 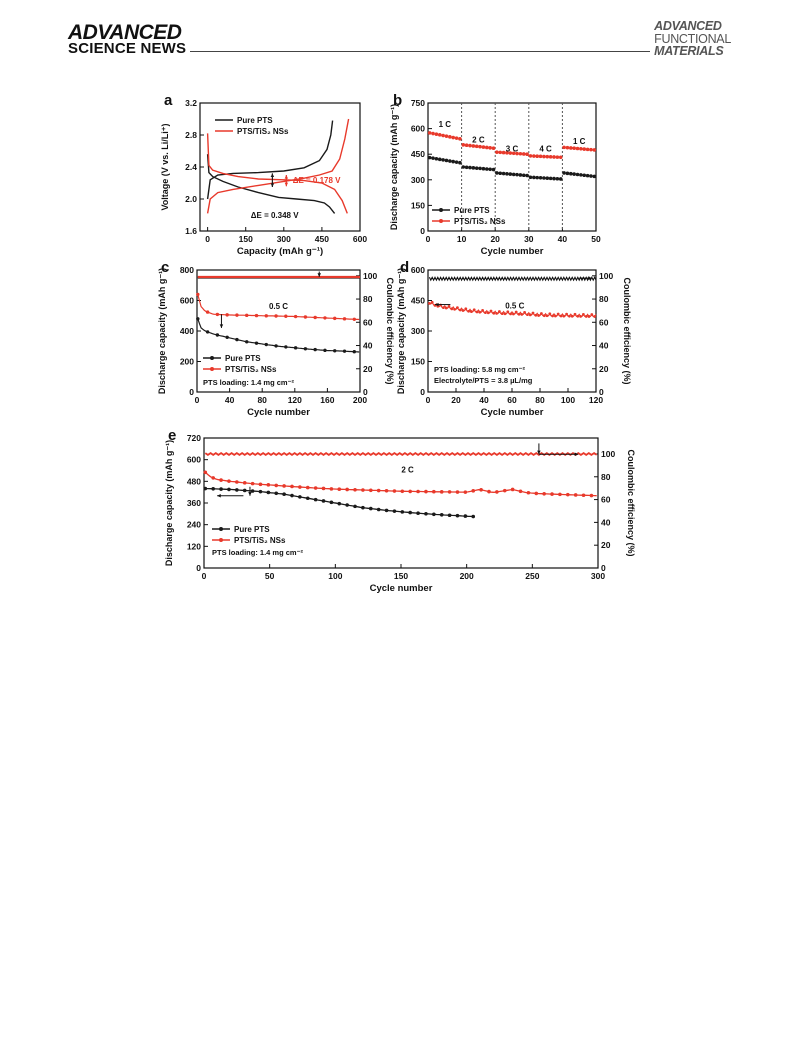 I want to click on x-tick-label-a: 0, so click(x=207, y=239).